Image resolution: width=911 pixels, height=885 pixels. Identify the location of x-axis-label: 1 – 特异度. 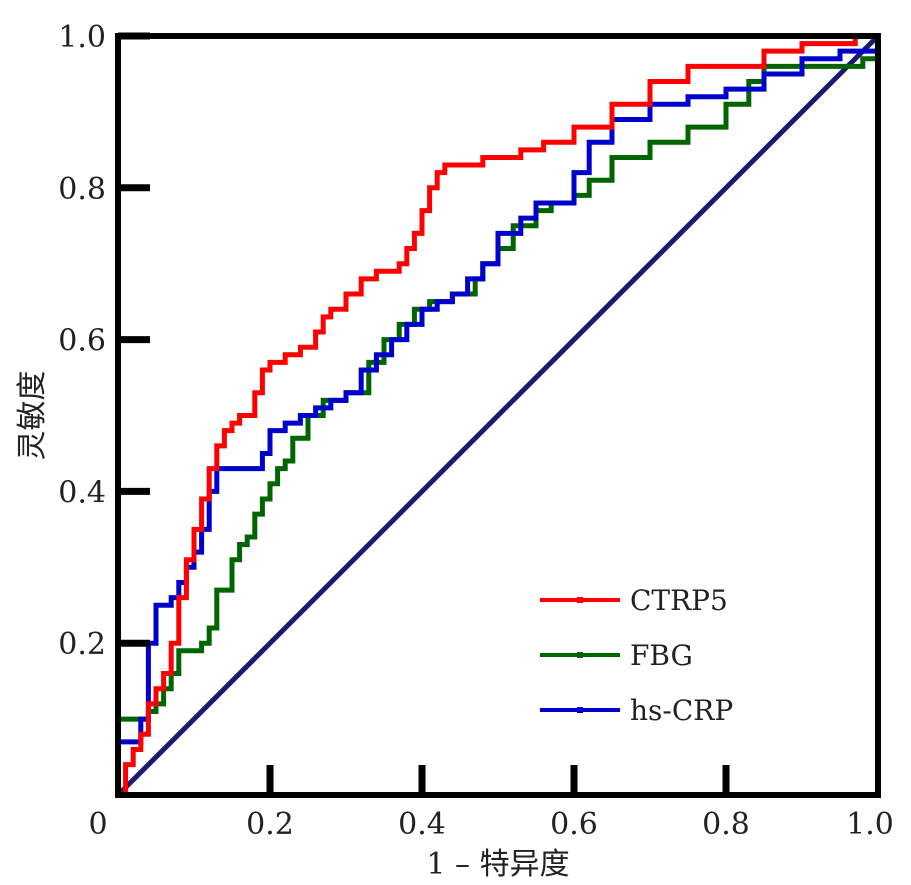
(497, 864).